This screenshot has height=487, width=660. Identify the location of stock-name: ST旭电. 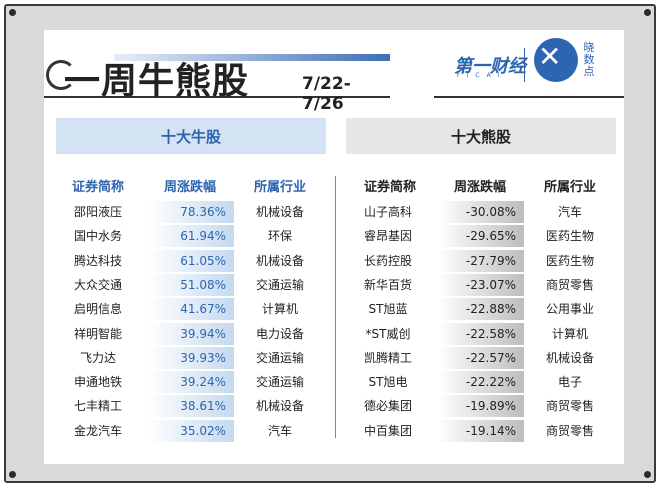
(388, 382).